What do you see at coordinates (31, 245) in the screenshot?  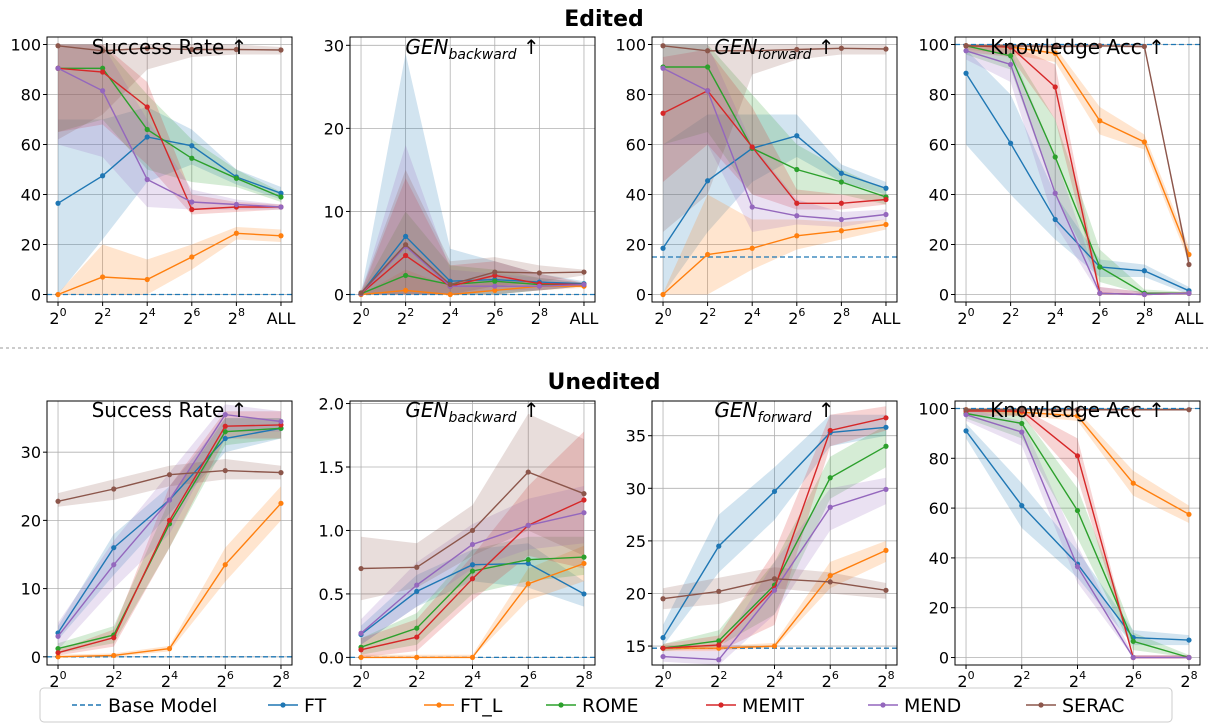 I see `y-tick-label: 20` at bounding box center [31, 245].